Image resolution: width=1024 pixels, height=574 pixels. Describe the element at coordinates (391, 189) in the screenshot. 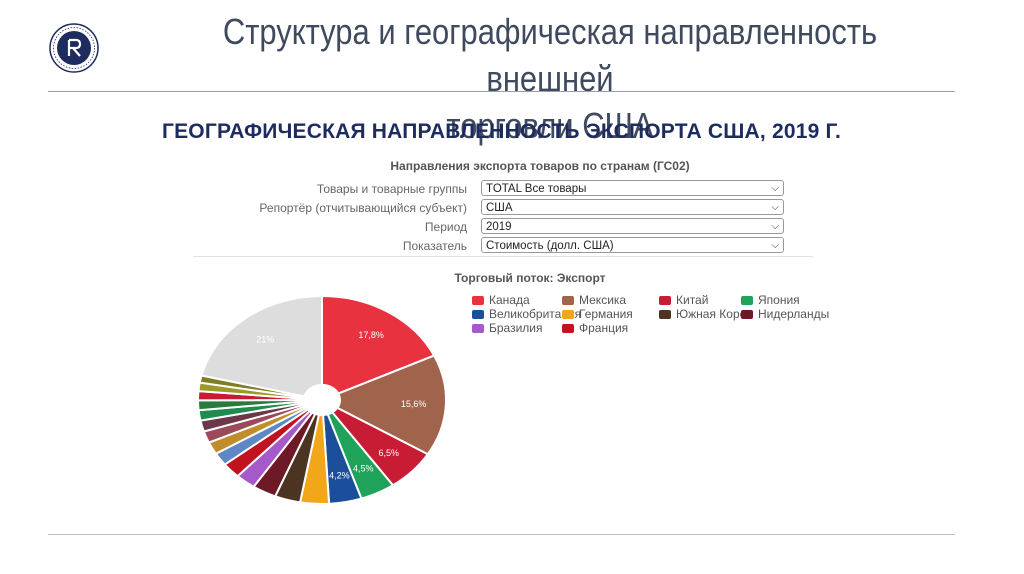

I see `filter-label-goods: Товары и товарные группы` at that location.